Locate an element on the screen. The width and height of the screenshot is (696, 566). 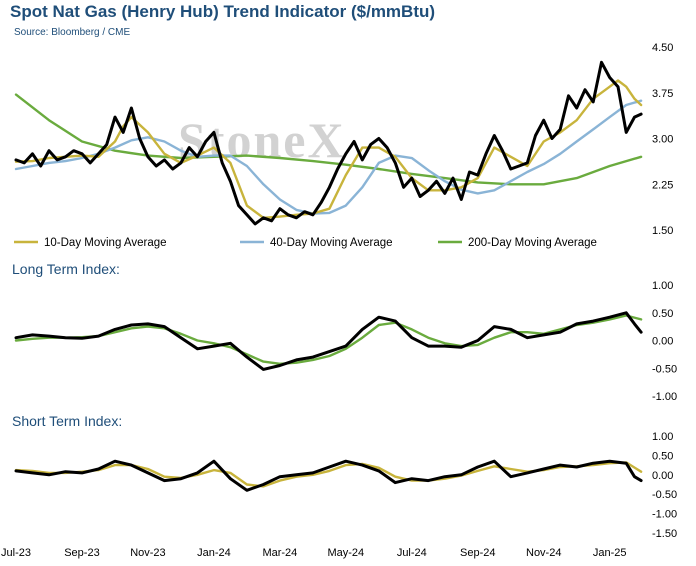
source-note: Source: Bloomberg / CME is located at coordinates (72, 32).